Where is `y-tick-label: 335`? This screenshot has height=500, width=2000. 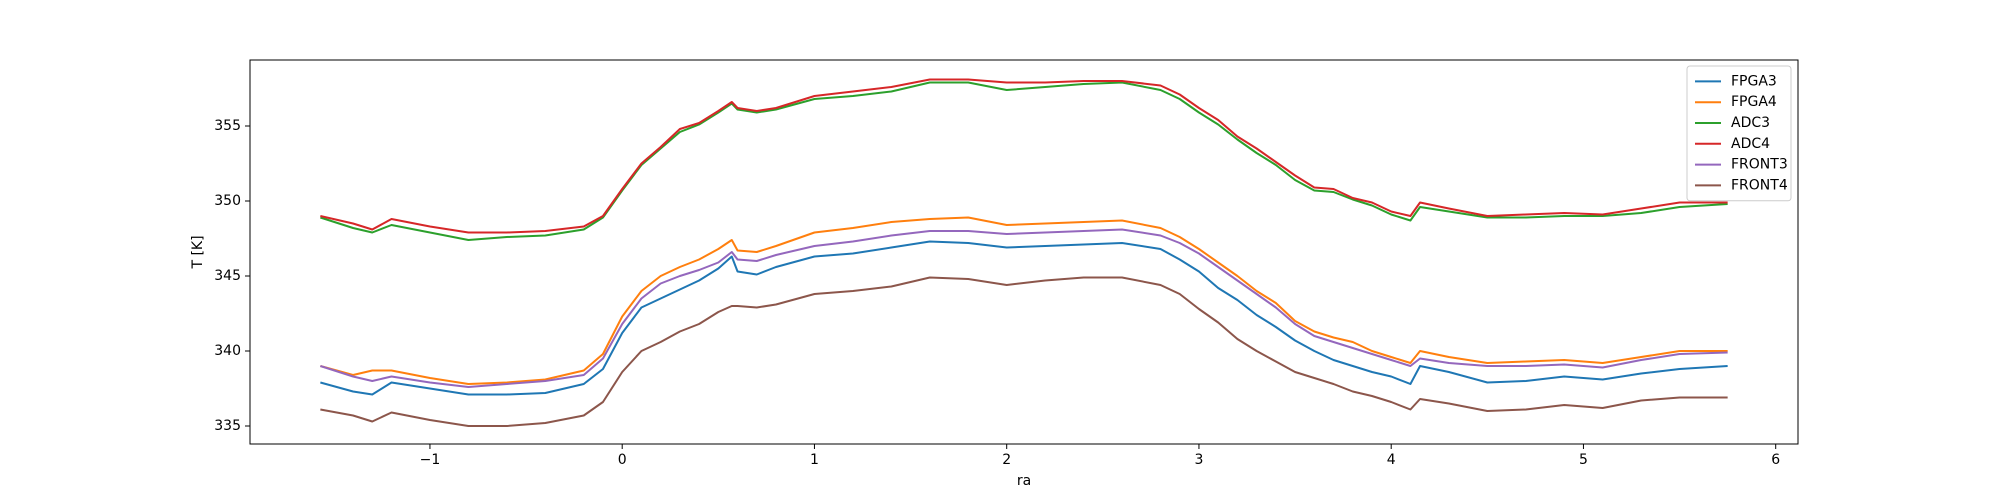
y-tick-label: 335 is located at coordinates (227, 426).